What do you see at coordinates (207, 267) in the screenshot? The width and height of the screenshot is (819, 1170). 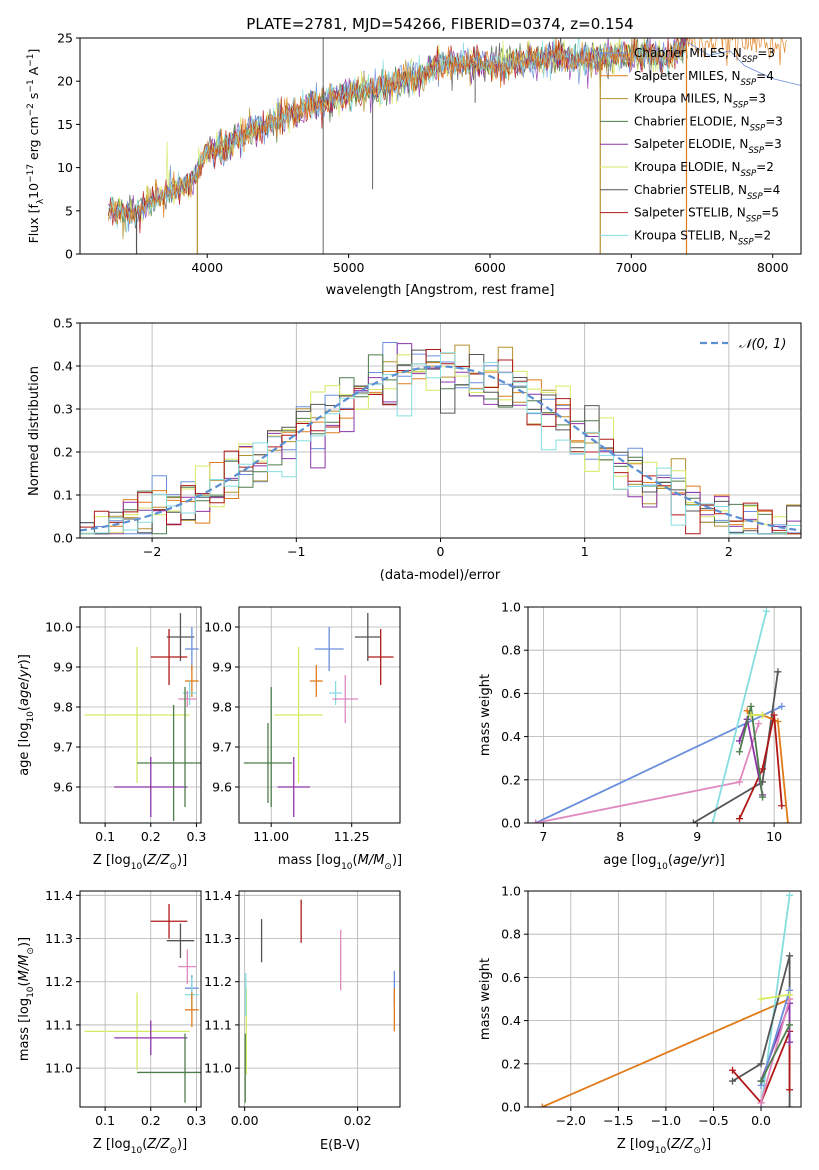 I see `x-tick-label: 4000` at bounding box center [207, 267].